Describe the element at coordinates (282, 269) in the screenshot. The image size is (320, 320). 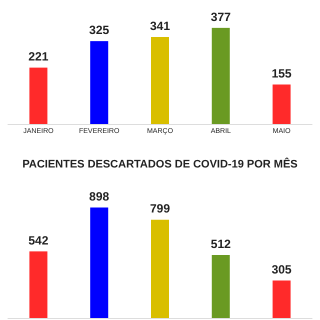
I see `data-label: 305` at that location.